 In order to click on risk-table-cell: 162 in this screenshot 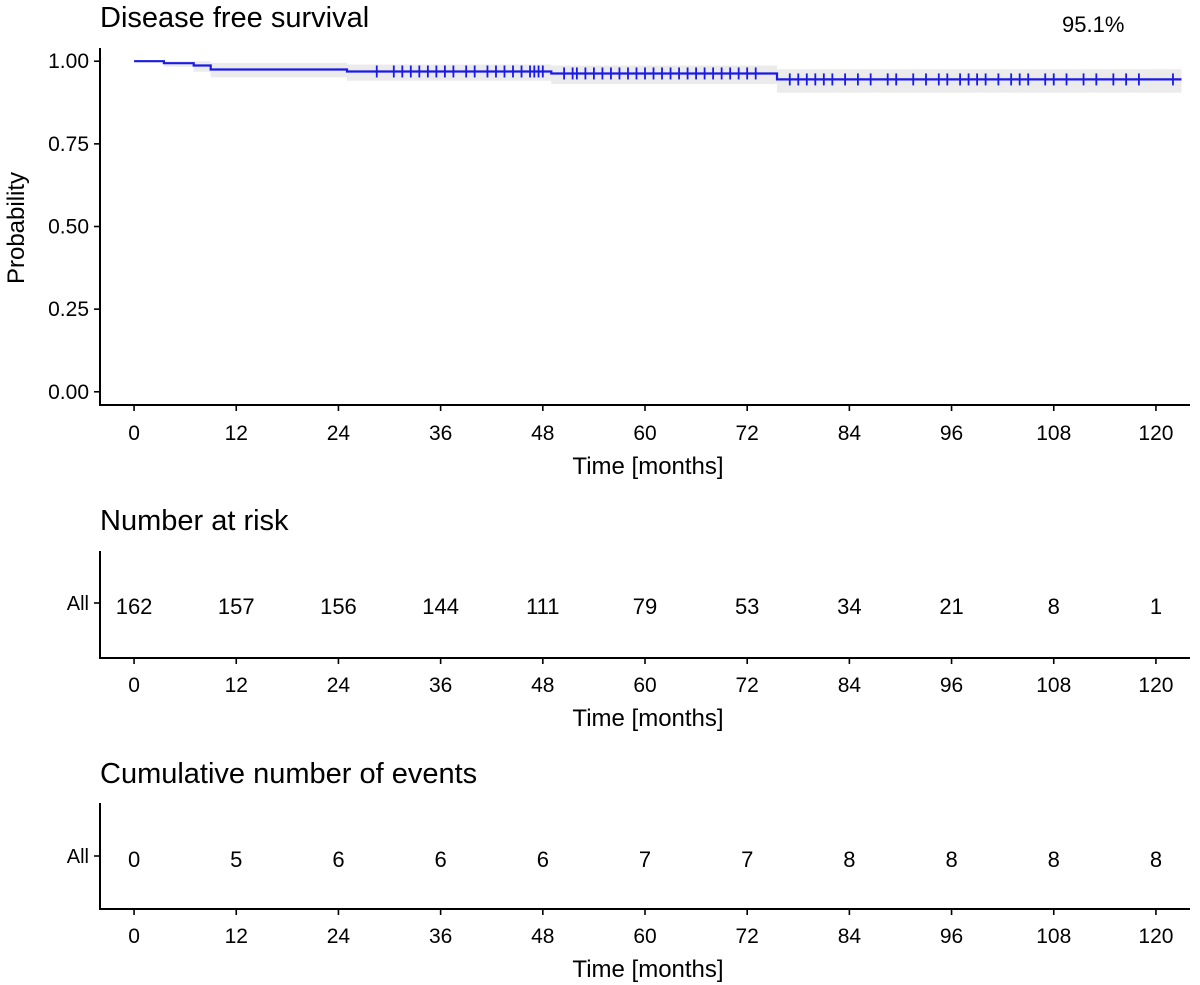, I will do `click(134, 606)`.